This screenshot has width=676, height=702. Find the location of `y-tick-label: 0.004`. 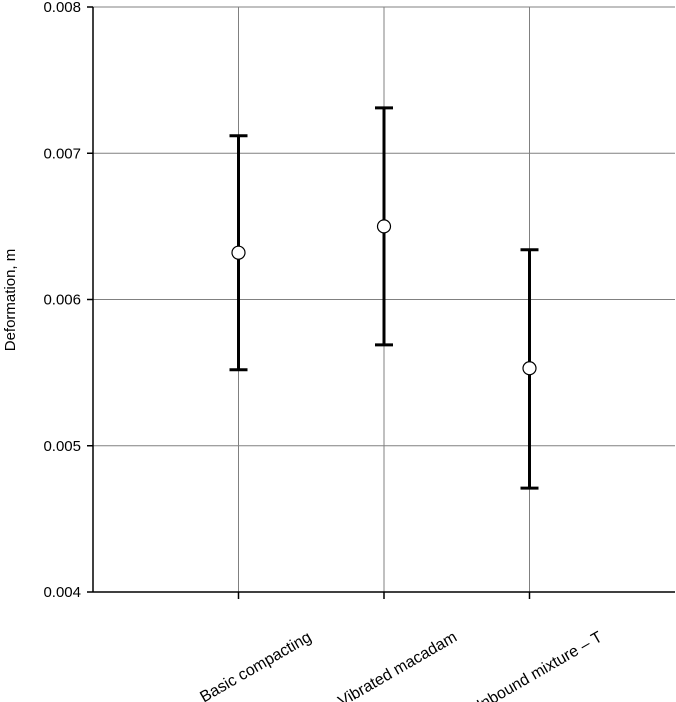

y-tick-label: 0.004 is located at coordinates (62, 592).